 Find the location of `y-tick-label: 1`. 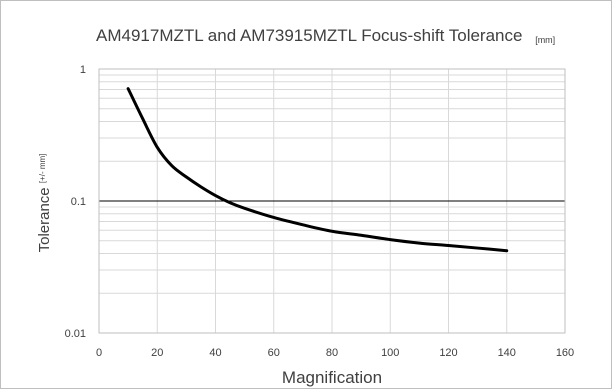

y-tick-label: 1 is located at coordinates (83, 70).